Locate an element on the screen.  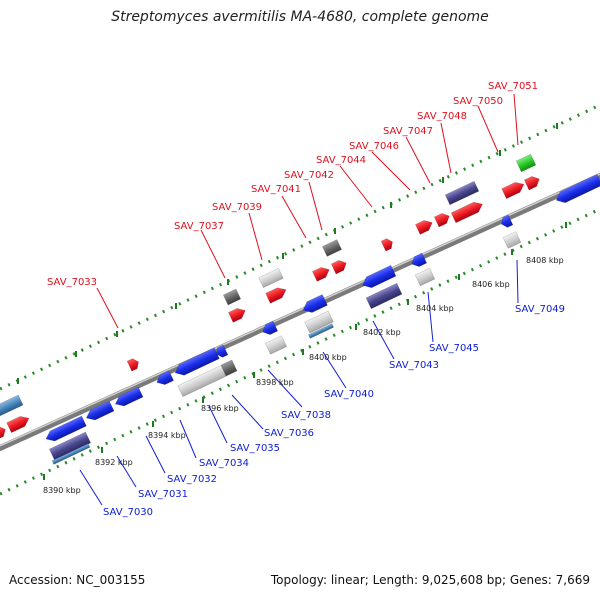
gene-label-sav-7035: SAV_7035 is located at coordinates (255, 448).